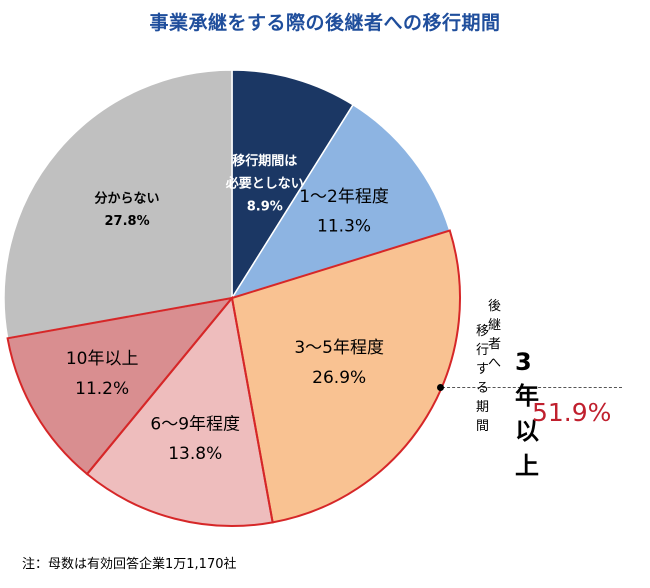 The width and height of the screenshot is (650, 588). What do you see at coordinates (440, 387) in the screenshot?
I see `callout-anchor-dot` at bounding box center [440, 387].